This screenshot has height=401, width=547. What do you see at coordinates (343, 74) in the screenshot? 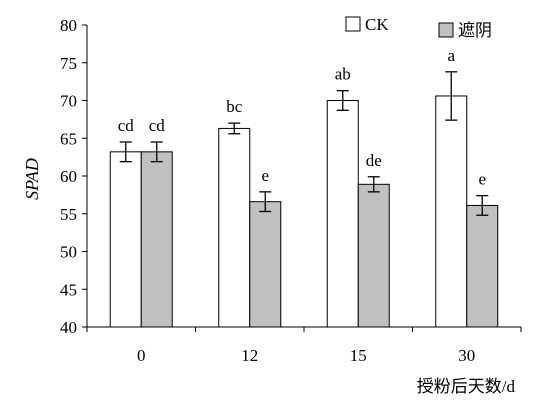
I see `significance-label: ab` at bounding box center [343, 74].